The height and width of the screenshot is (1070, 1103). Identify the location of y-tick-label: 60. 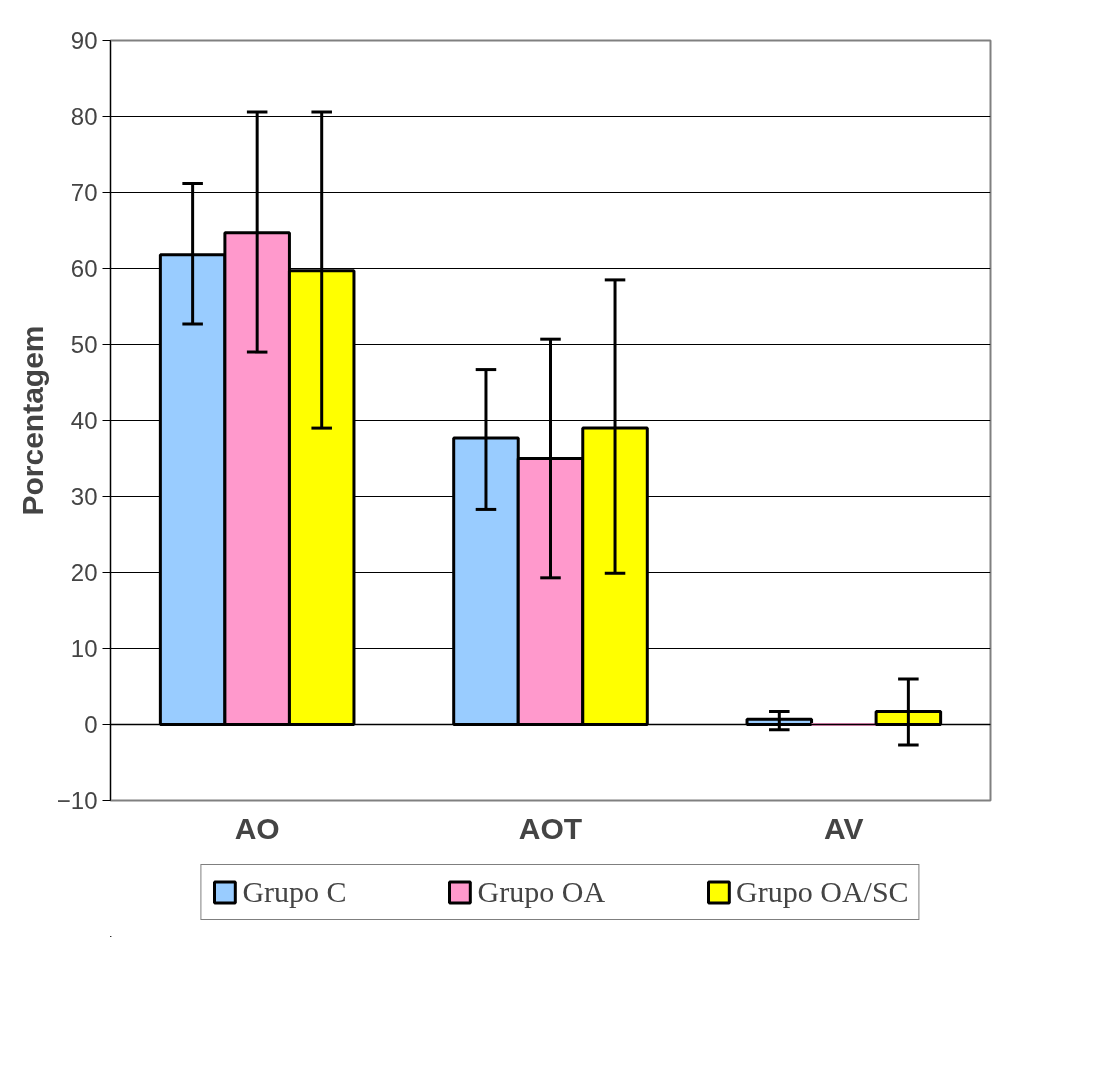
(84, 268).